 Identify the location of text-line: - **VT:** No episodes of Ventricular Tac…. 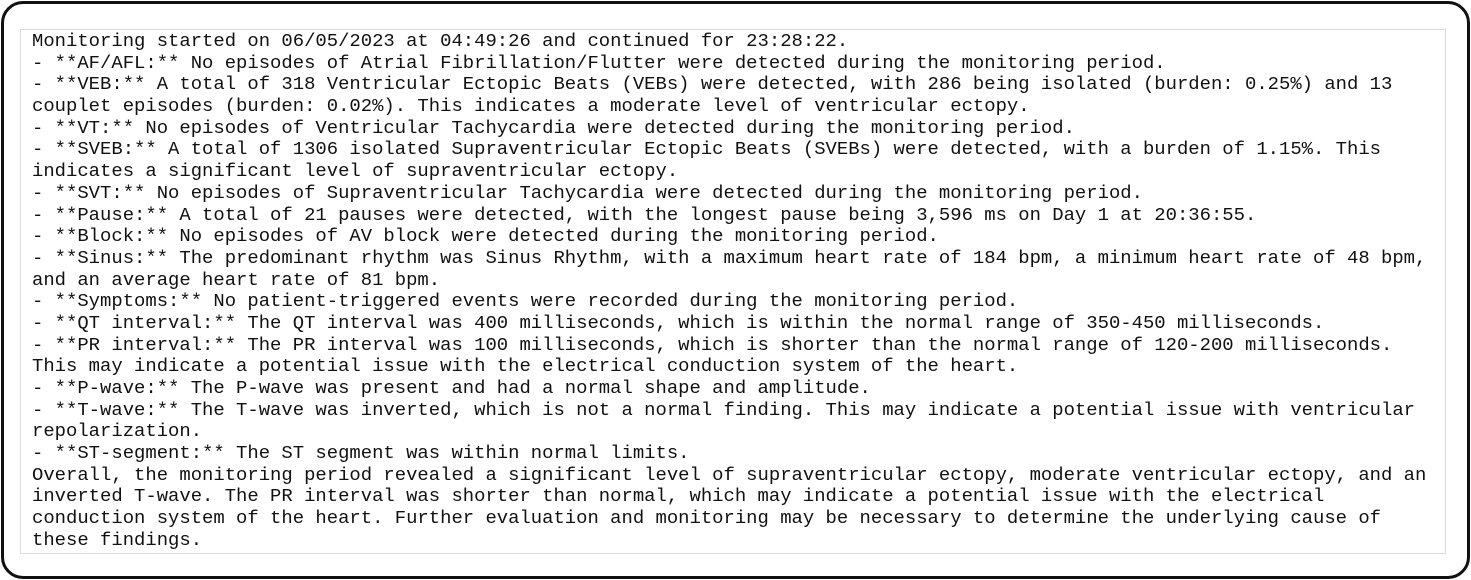
(553, 127).